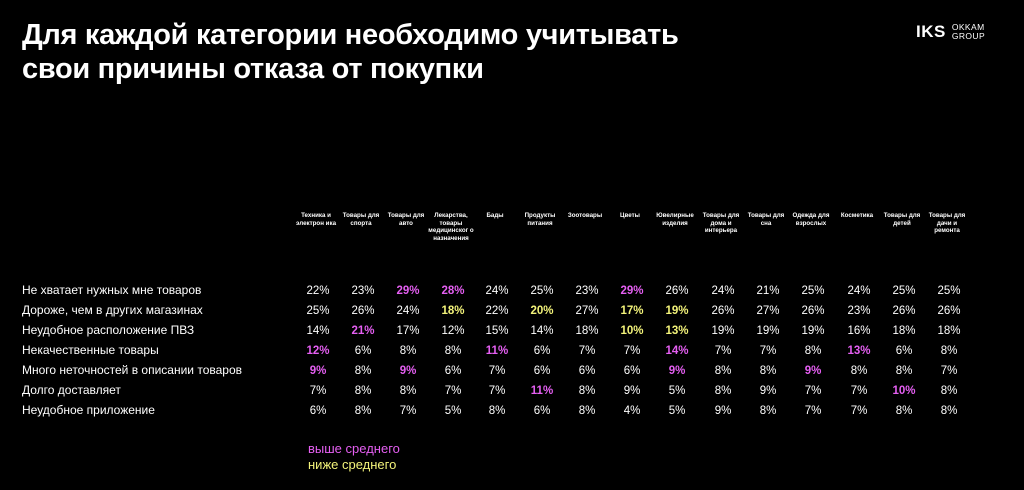  I want to click on column-header: Одежда для взрослых, so click(811, 219).